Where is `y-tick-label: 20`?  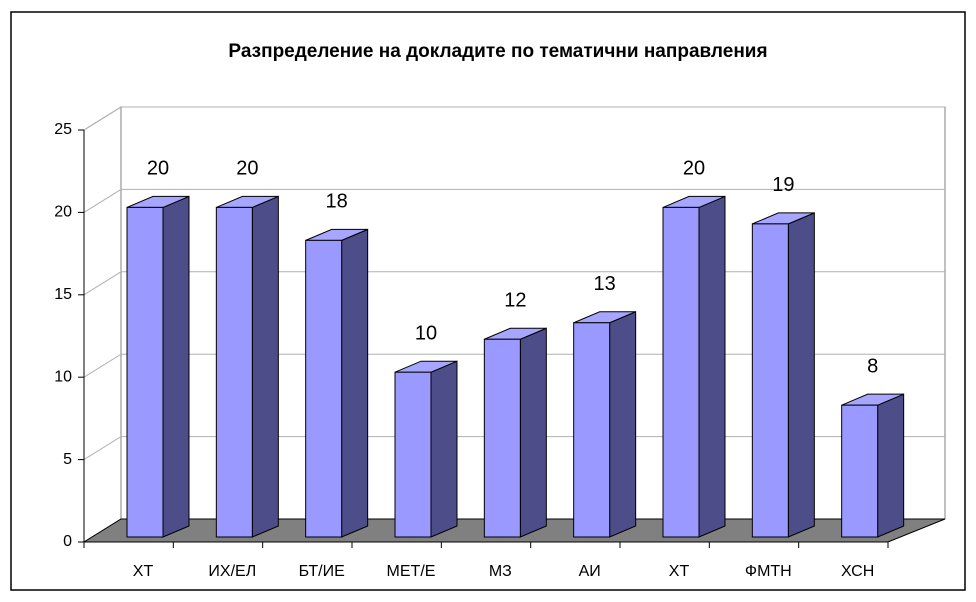 y-tick-label: 20 is located at coordinates (63, 212).